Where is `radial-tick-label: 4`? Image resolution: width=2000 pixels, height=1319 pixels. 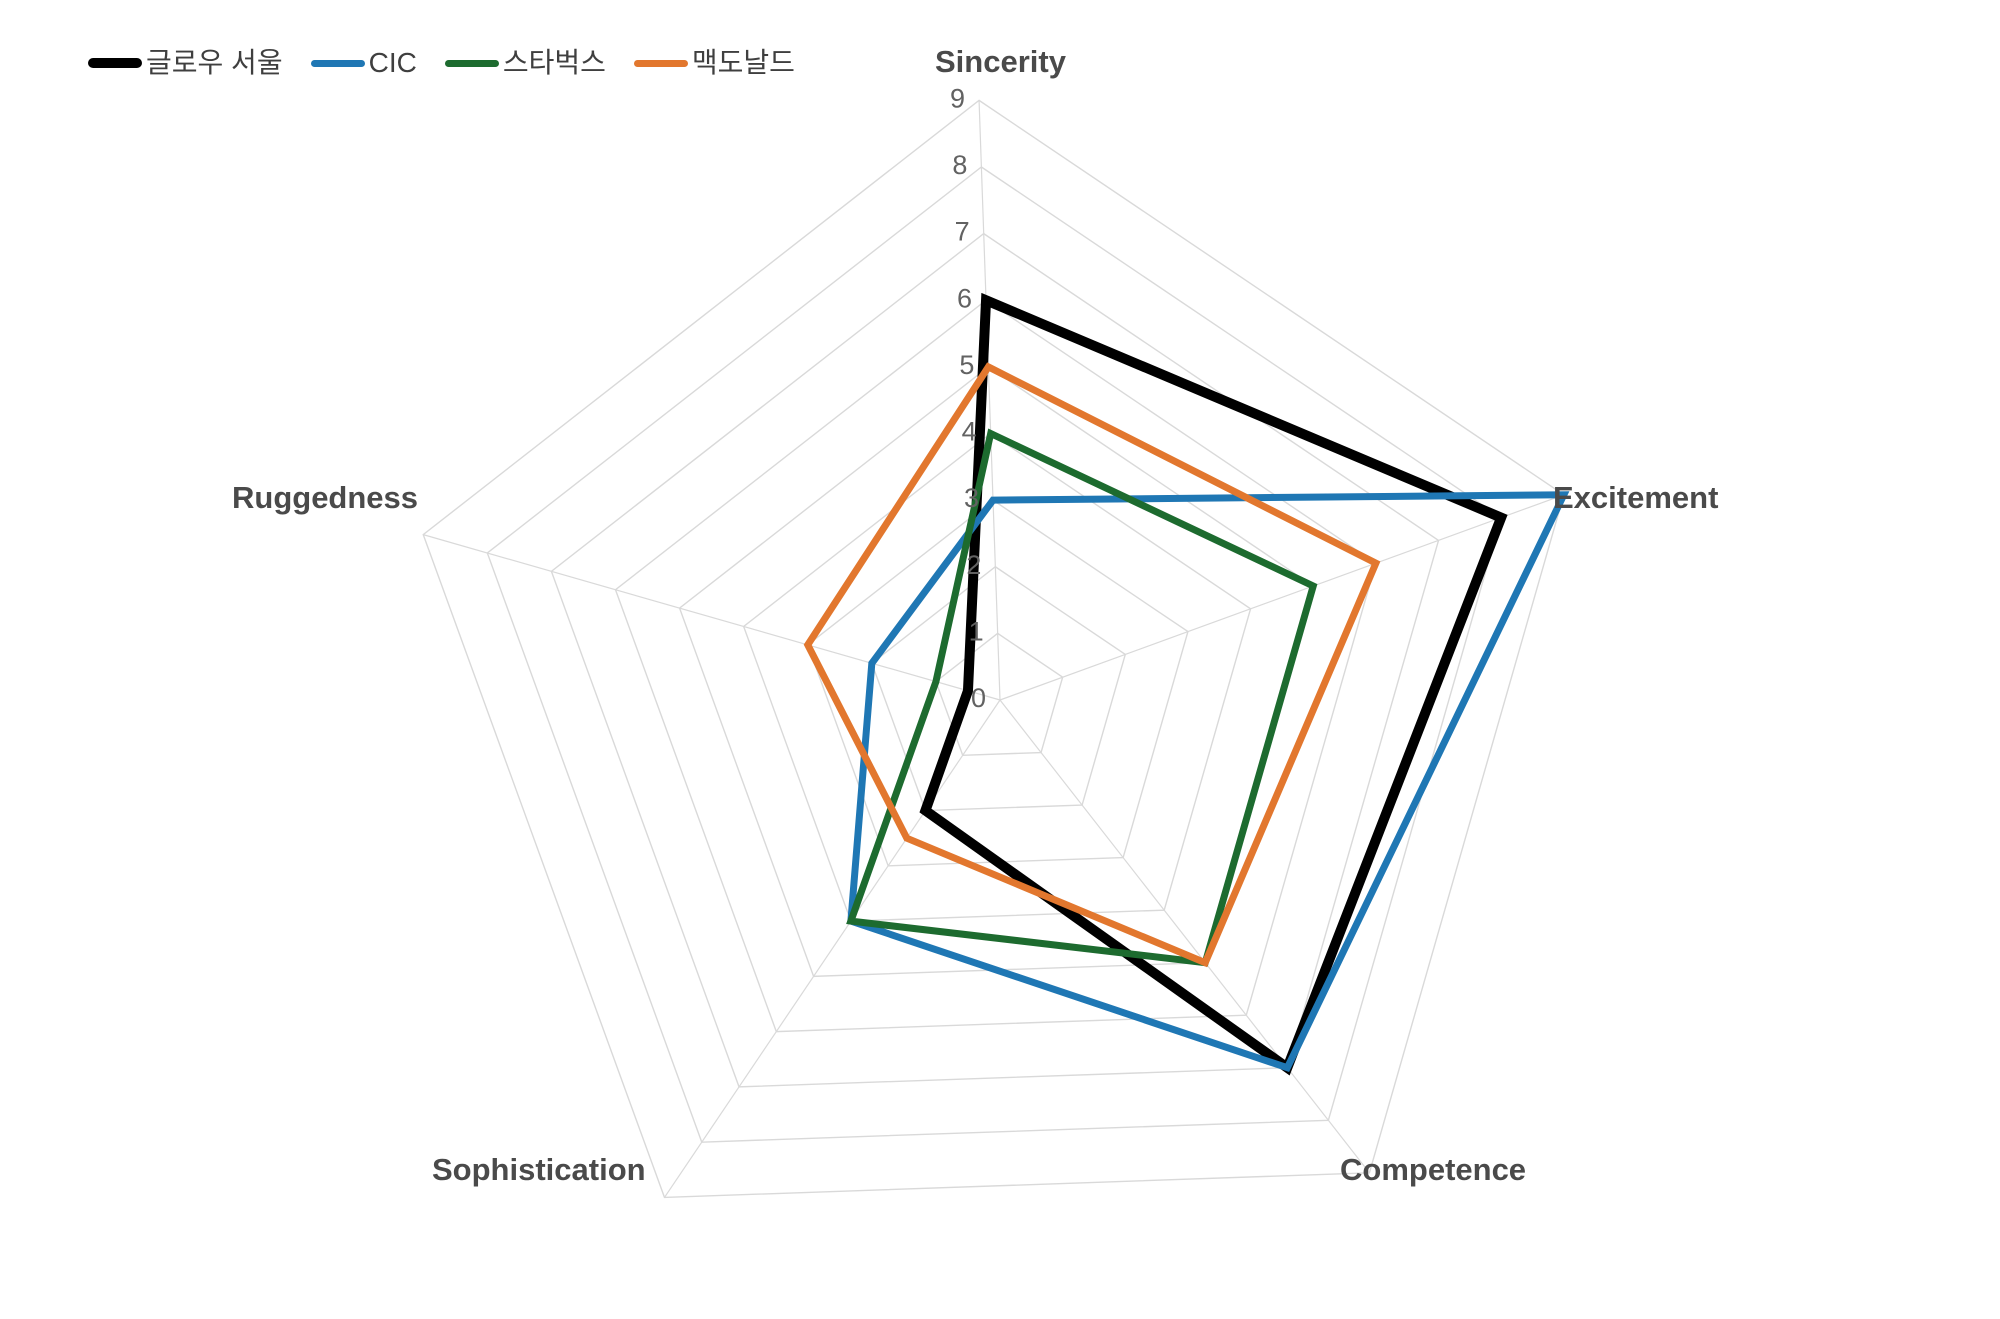 radial-tick-label: 4 is located at coordinates (969, 432).